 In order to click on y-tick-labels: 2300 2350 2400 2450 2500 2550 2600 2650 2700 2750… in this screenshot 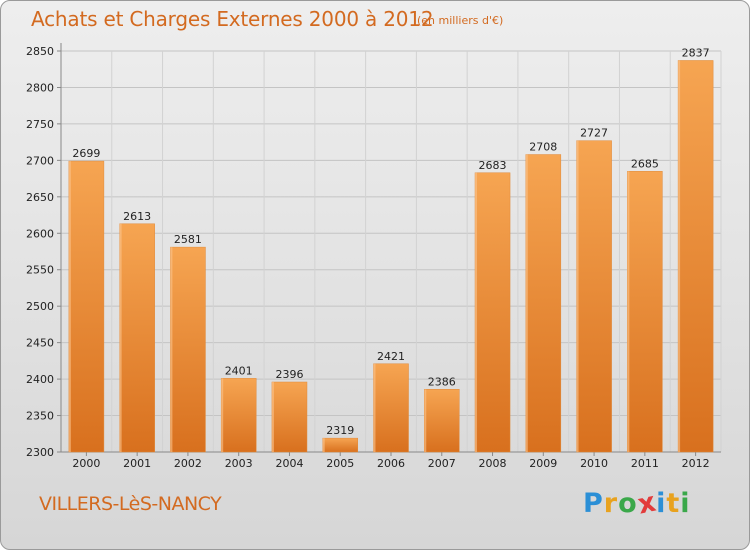, I will do `click(40, 252)`.